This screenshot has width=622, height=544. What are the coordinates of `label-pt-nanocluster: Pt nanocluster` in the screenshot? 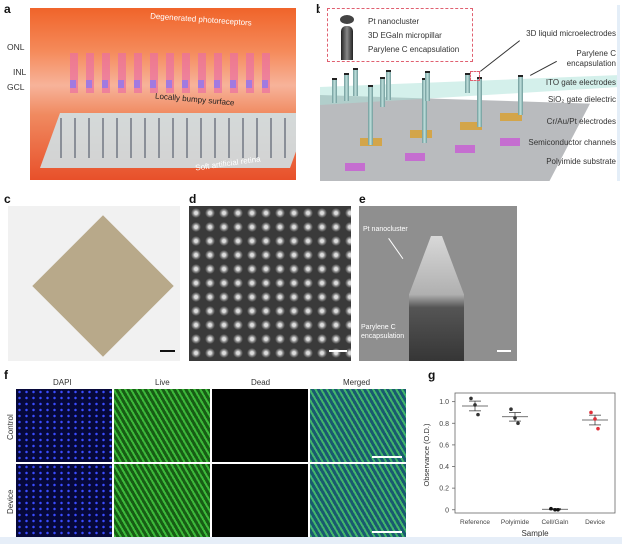 It's located at (385, 229).